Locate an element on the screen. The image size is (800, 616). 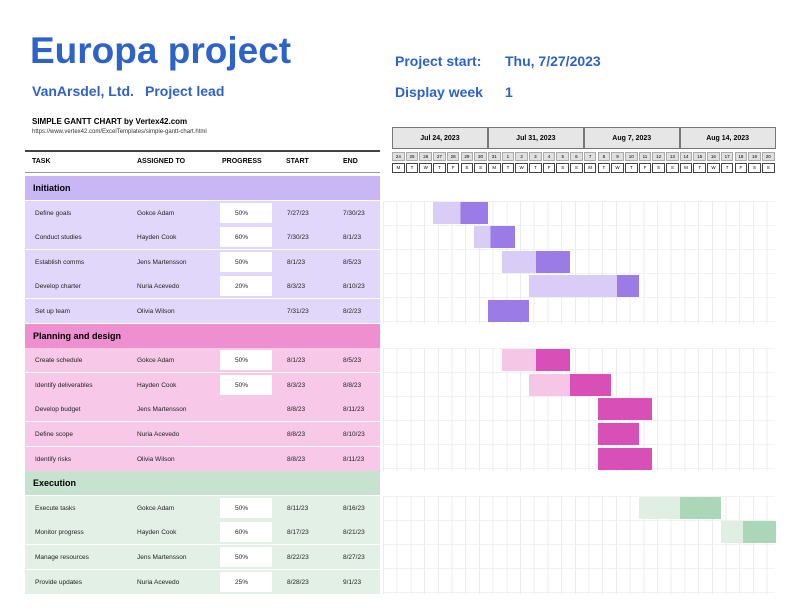
project-start-label: Project start: is located at coordinates (438, 61).